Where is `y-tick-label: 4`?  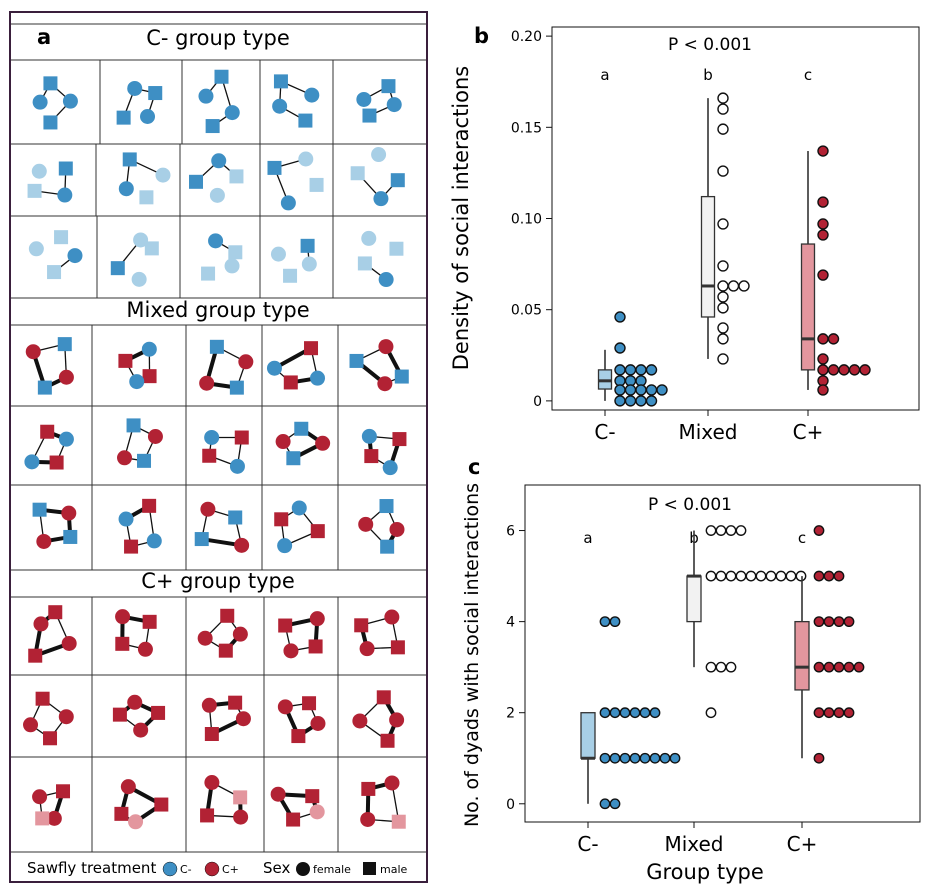 y-tick-label: 4 is located at coordinates (510, 623).